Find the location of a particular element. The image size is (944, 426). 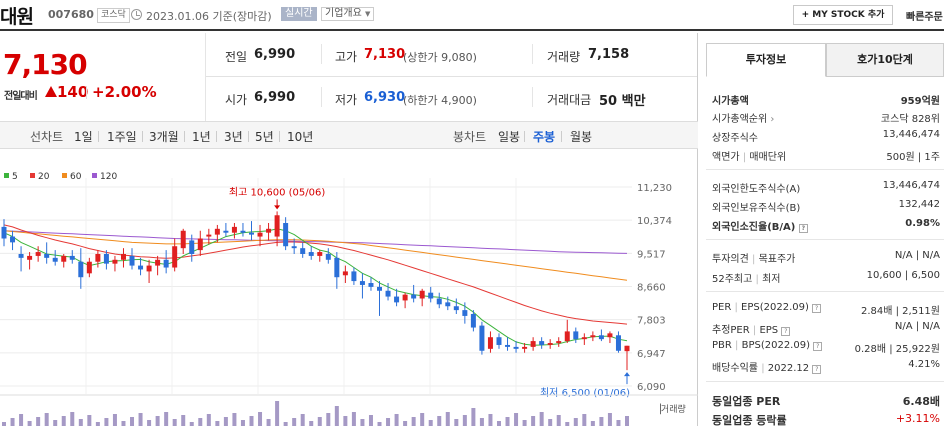

date-text: 2023.01.06 기준(장마감) is located at coordinates (209, 16).